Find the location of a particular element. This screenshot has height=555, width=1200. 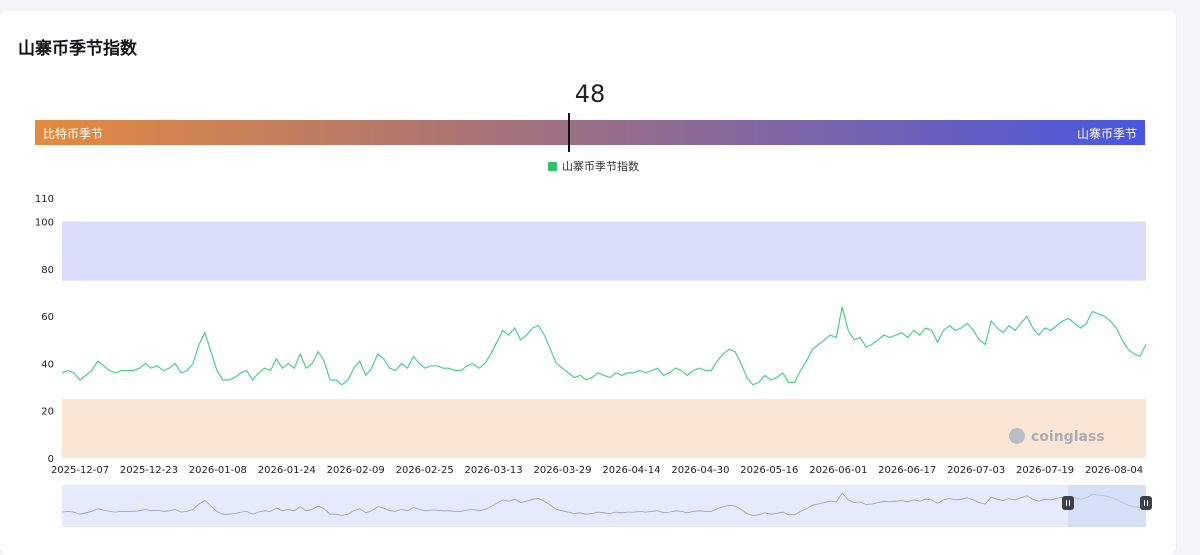

coinglass-logo-icon is located at coordinates (1017, 436).